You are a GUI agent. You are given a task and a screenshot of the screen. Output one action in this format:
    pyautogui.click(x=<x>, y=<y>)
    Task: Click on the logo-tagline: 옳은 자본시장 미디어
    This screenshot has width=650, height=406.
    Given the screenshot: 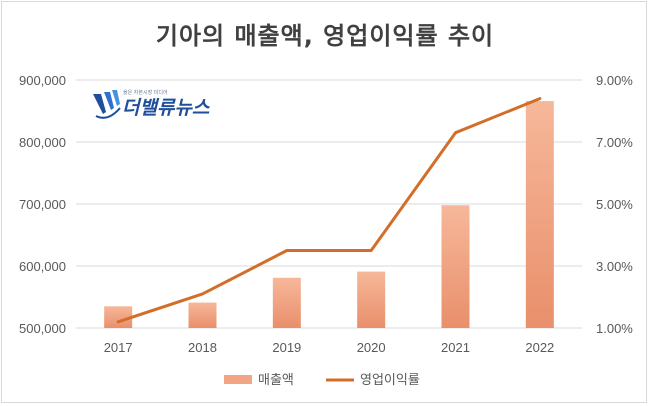 What is the action you would take?
    pyautogui.click(x=145, y=92)
    